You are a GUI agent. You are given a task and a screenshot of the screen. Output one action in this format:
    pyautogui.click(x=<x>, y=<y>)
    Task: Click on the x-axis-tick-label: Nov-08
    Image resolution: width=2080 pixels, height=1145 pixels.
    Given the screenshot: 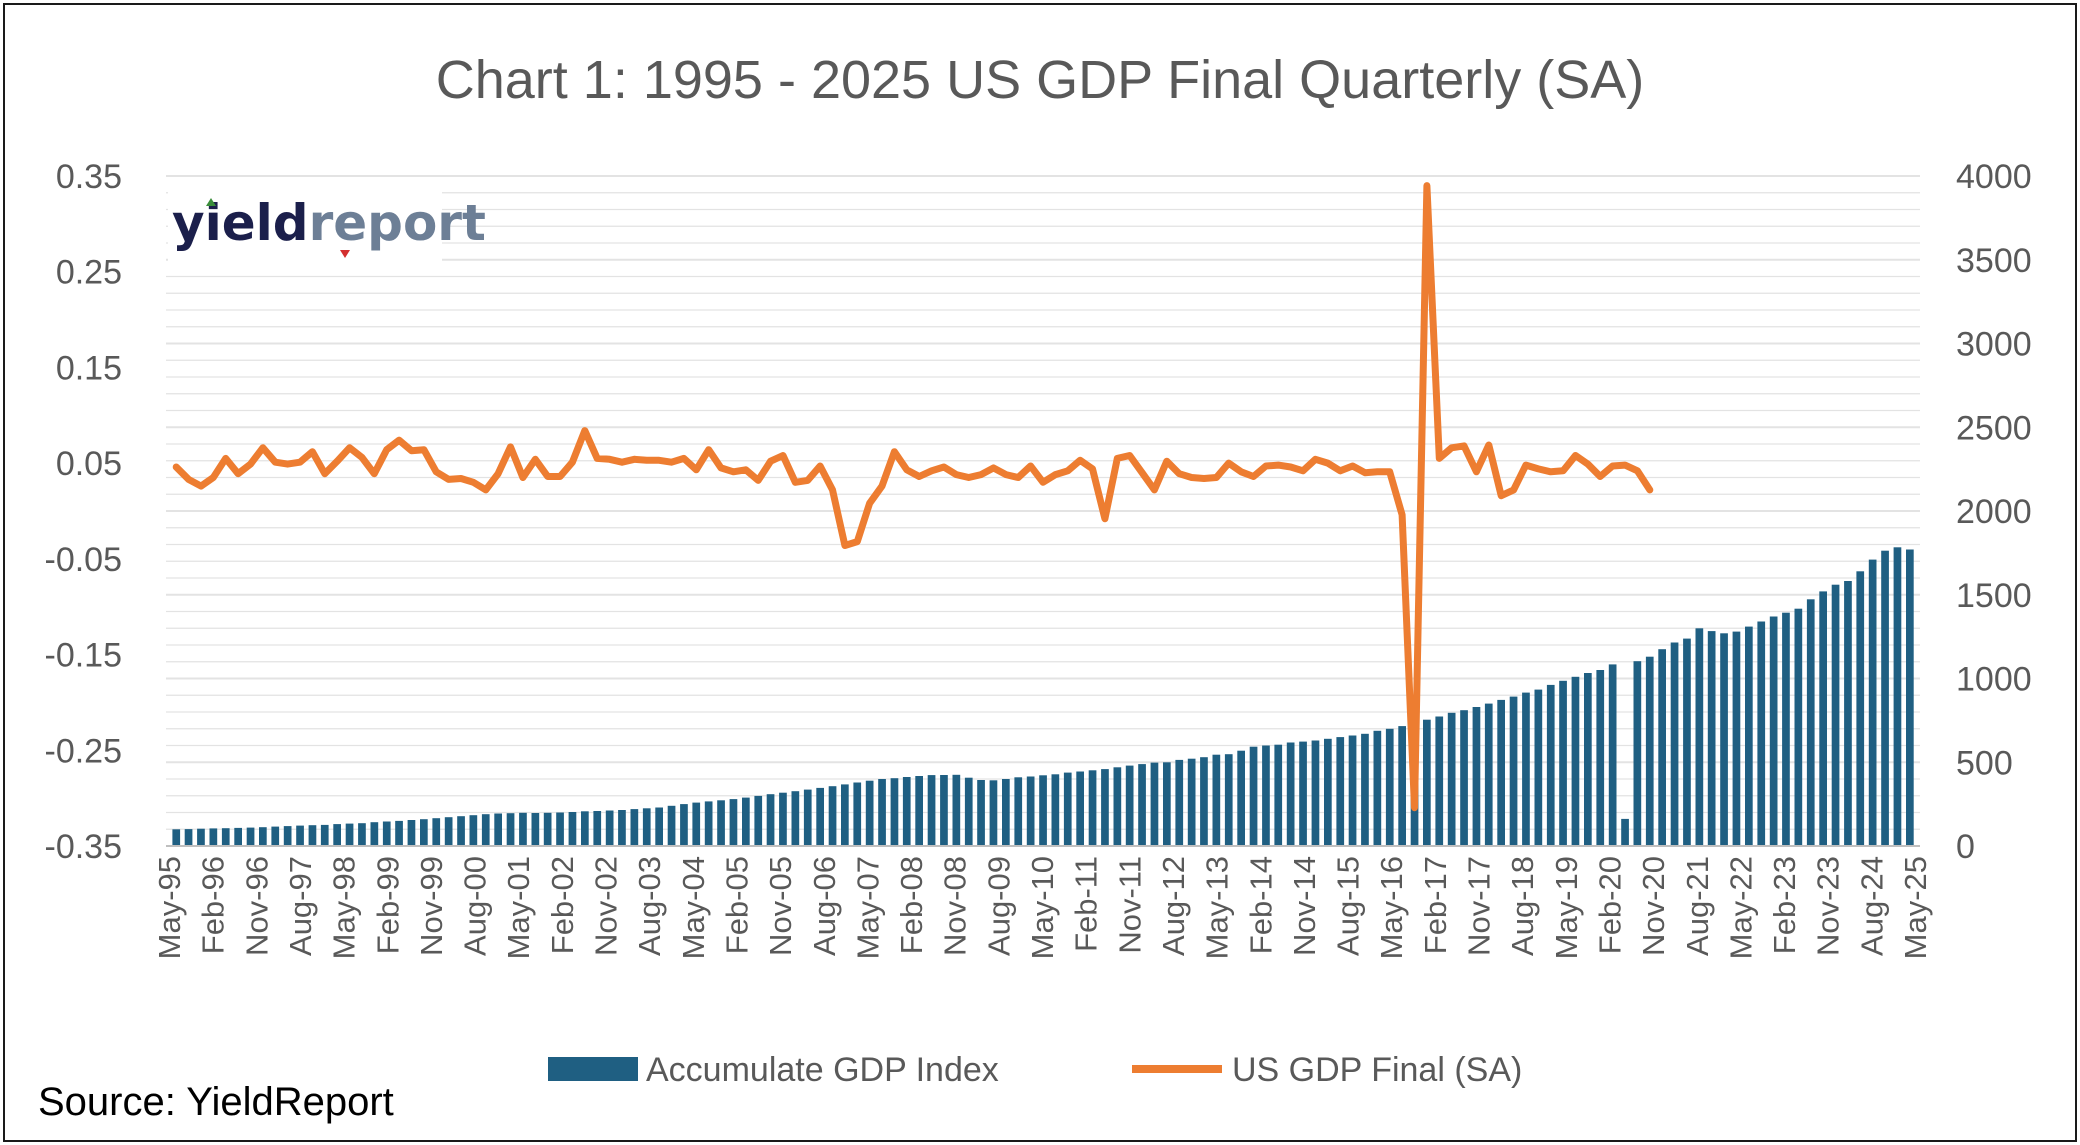 What is the action you would take?
    pyautogui.click(x=955, y=906)
    